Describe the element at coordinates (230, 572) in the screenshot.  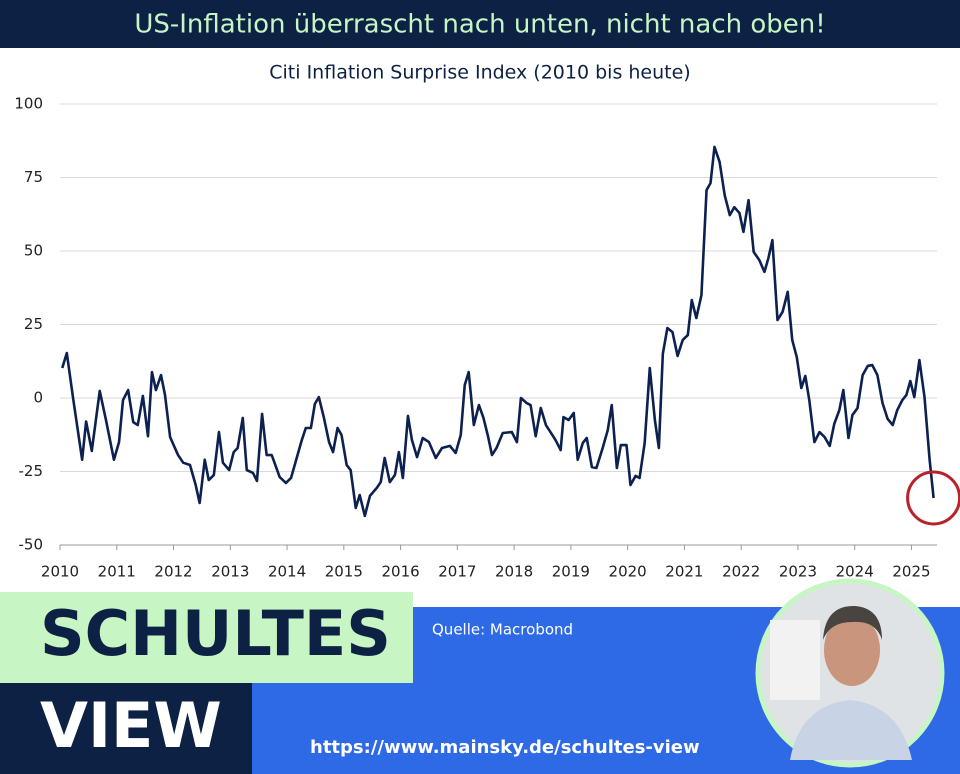
I see `x-tick-label: 2013` at that location.